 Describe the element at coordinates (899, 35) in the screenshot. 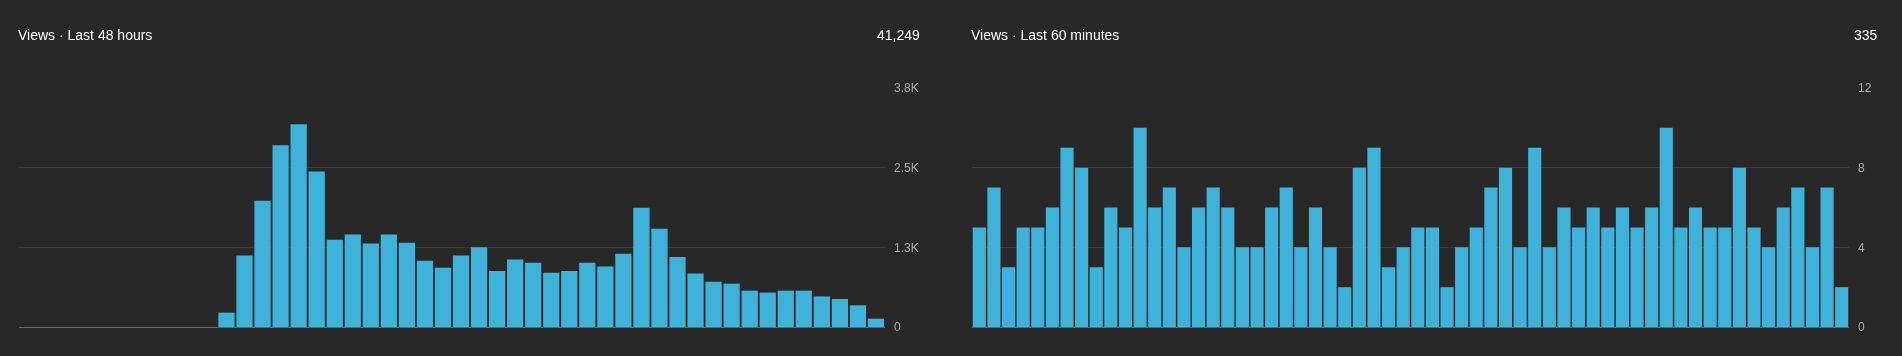

I see `text: 41,249` at that location.